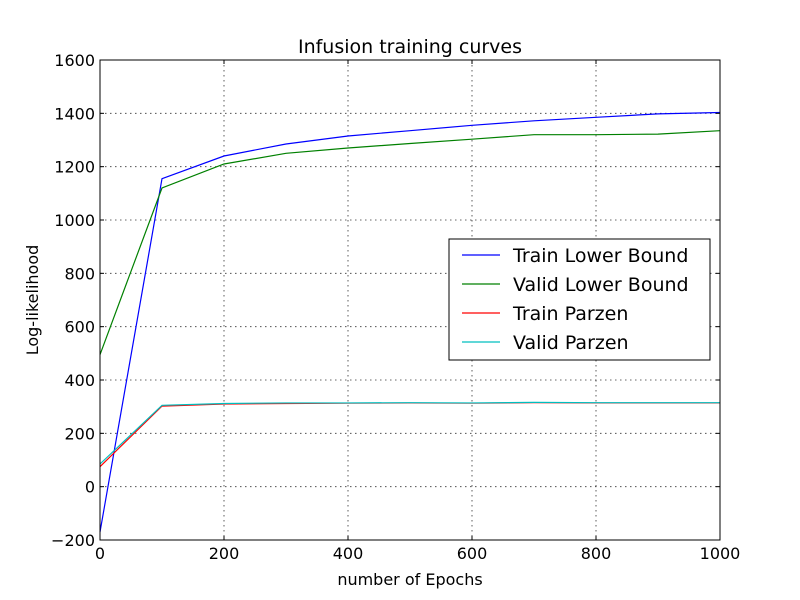 The height and width of the screenshot is (600, 800). I want to click on legend-box, so click(579, 299).